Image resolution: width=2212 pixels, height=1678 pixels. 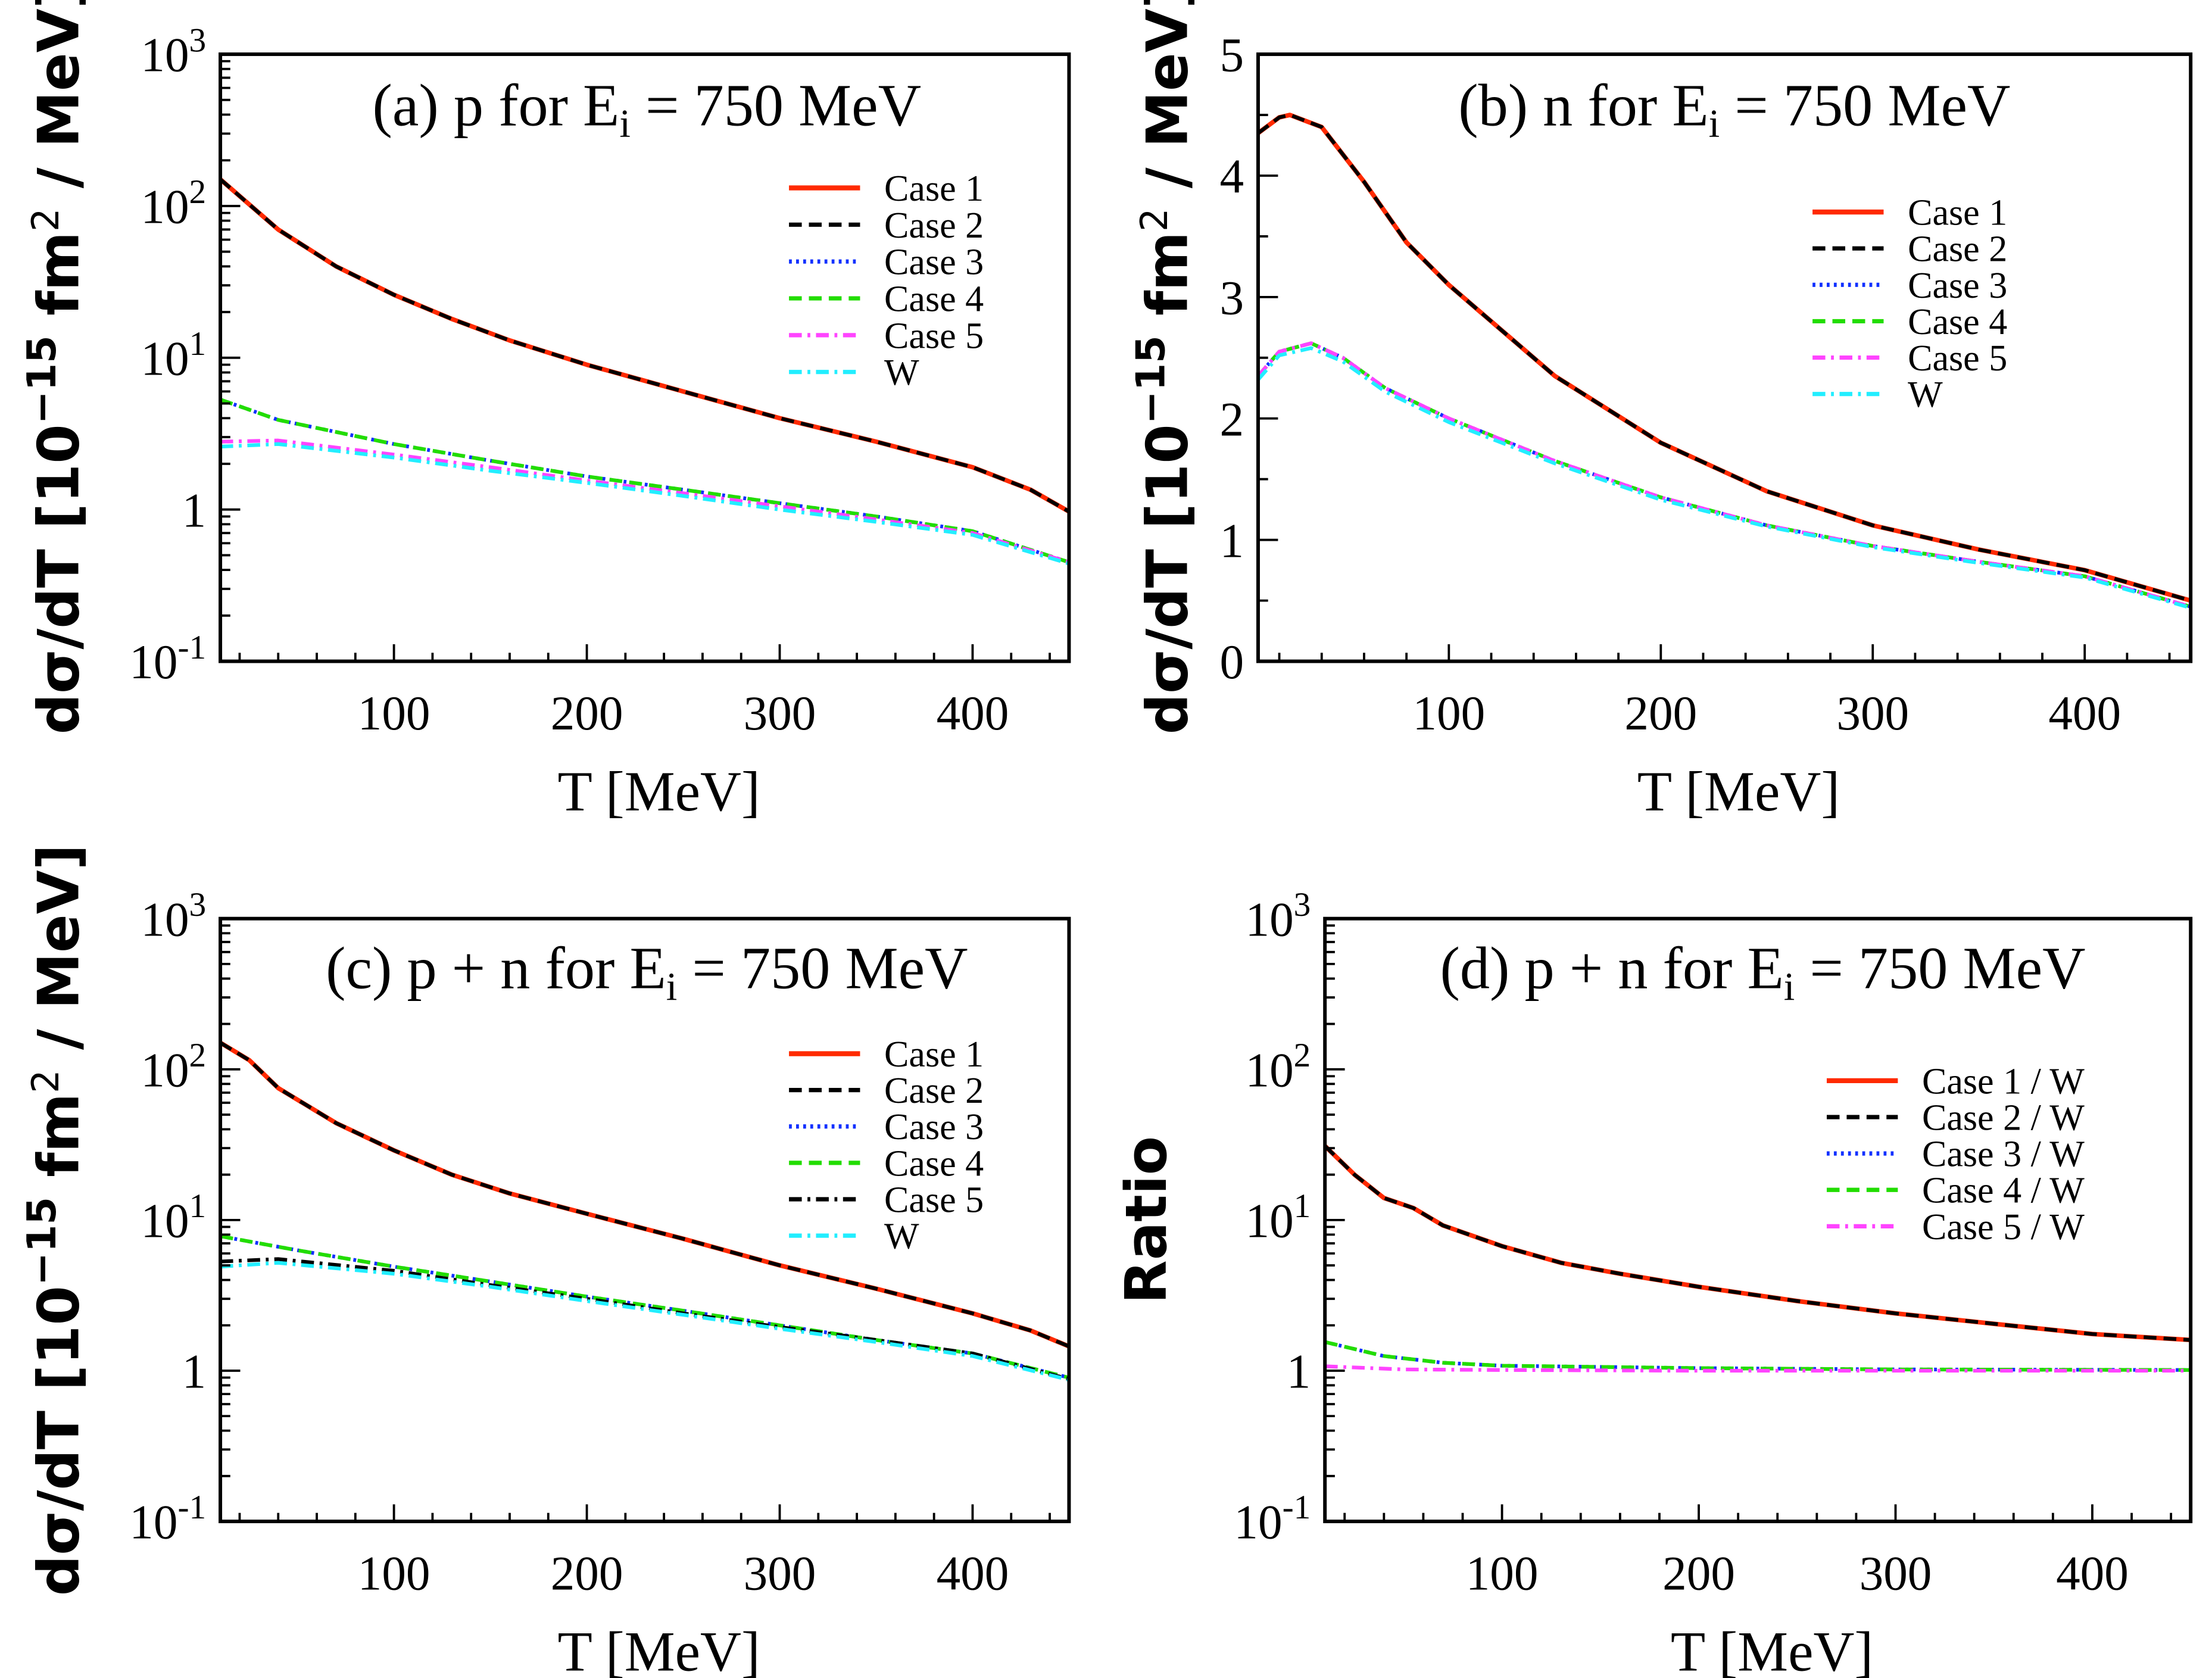 I want to click on y-tick-label: 0, so click(x=1232, y=662).